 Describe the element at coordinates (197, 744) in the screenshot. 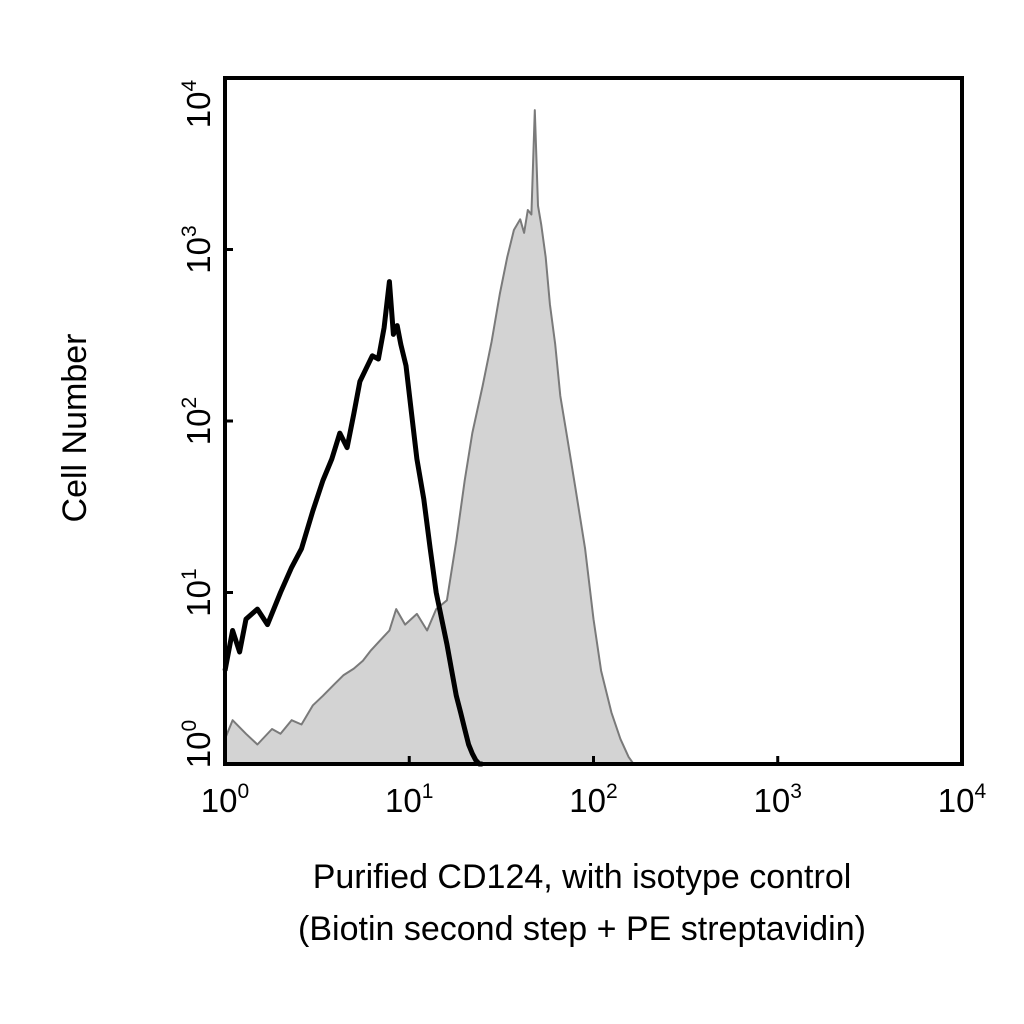

I see `y-tick-label: 100` at that location.